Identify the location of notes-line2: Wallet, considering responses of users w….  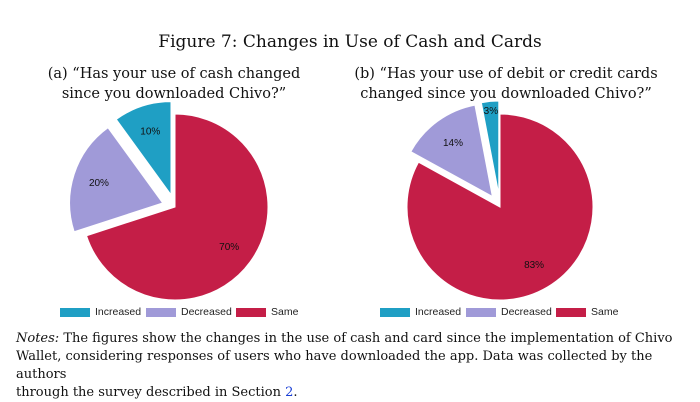
(334, 365).